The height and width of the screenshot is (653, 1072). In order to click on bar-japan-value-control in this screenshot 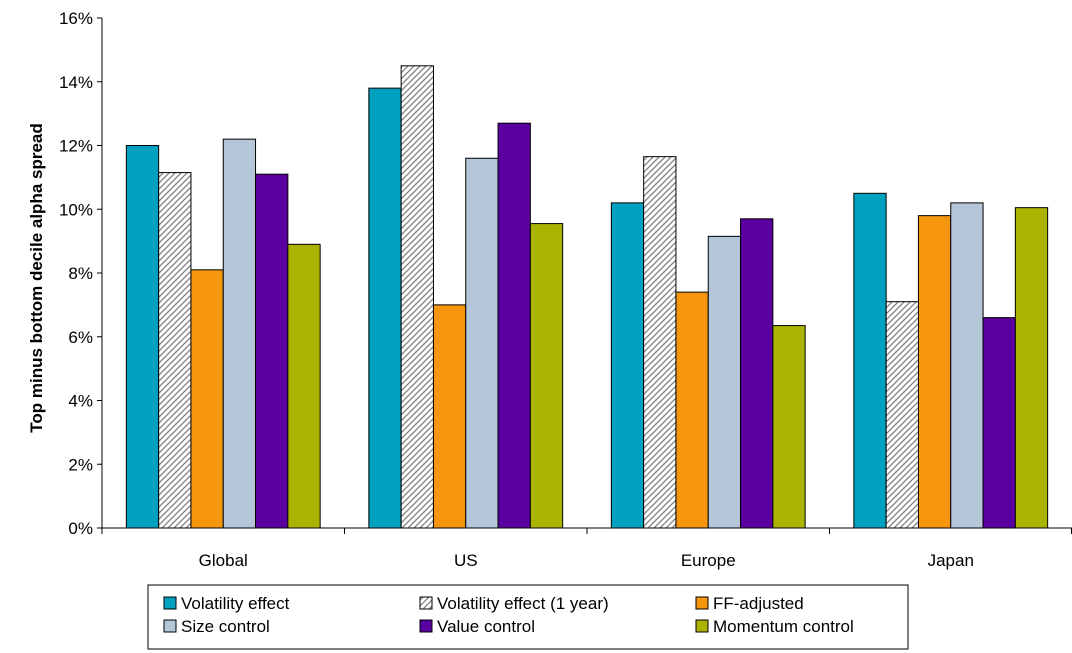, I will do `click(999, 423)`.